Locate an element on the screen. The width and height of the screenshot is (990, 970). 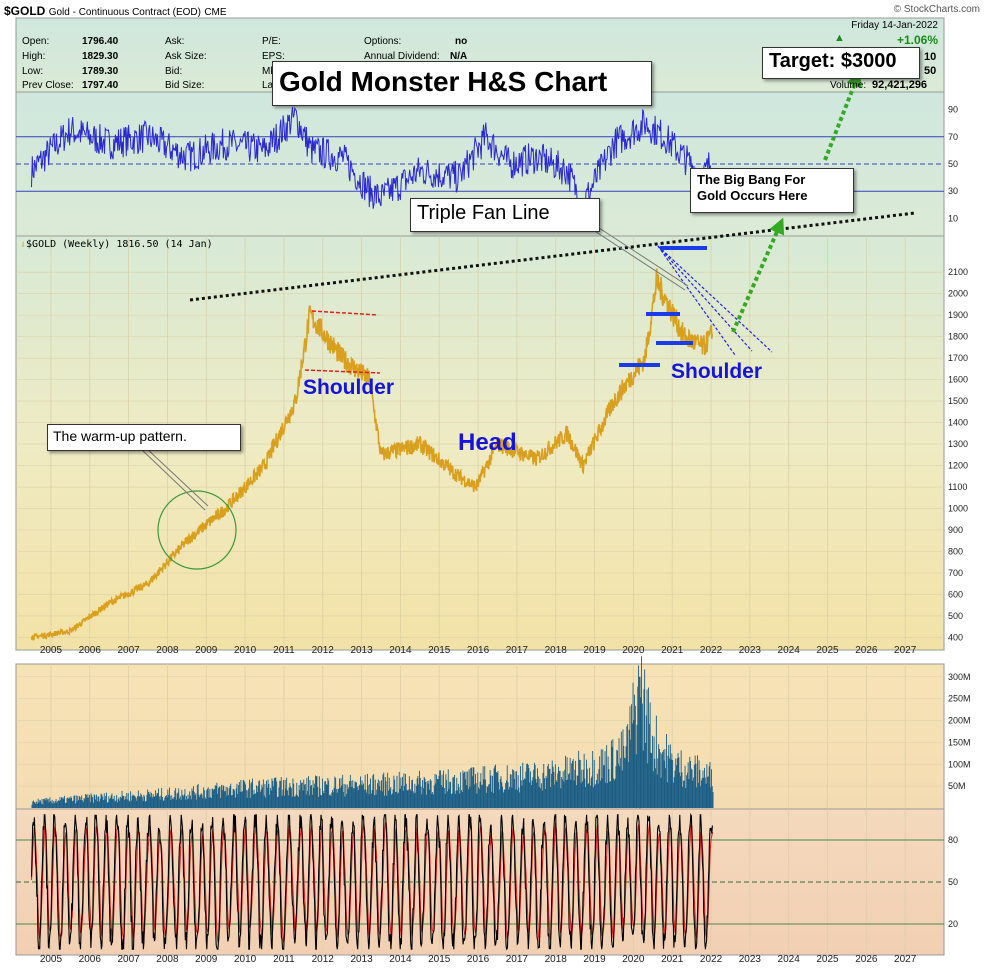
eps-label: EPS: is located at coordinates (273, 56).